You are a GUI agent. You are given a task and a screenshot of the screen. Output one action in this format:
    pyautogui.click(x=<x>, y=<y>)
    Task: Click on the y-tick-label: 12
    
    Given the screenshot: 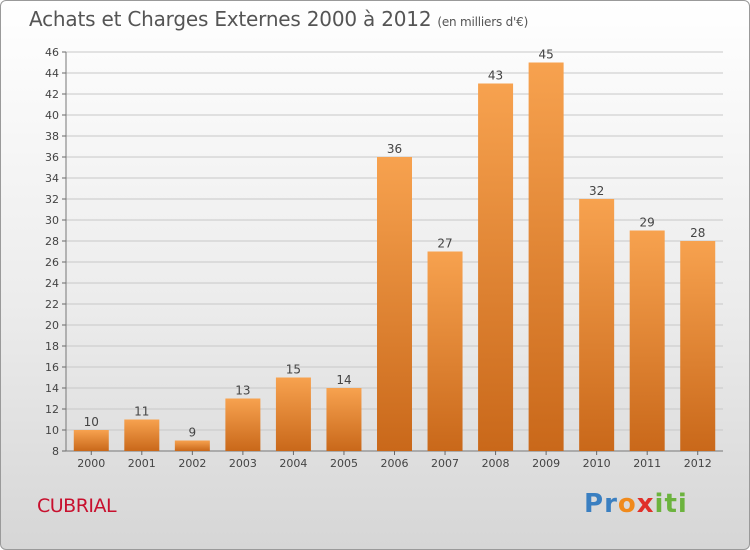 What is the action you would take?
    pyautogui.click(x=52, y=409)
    